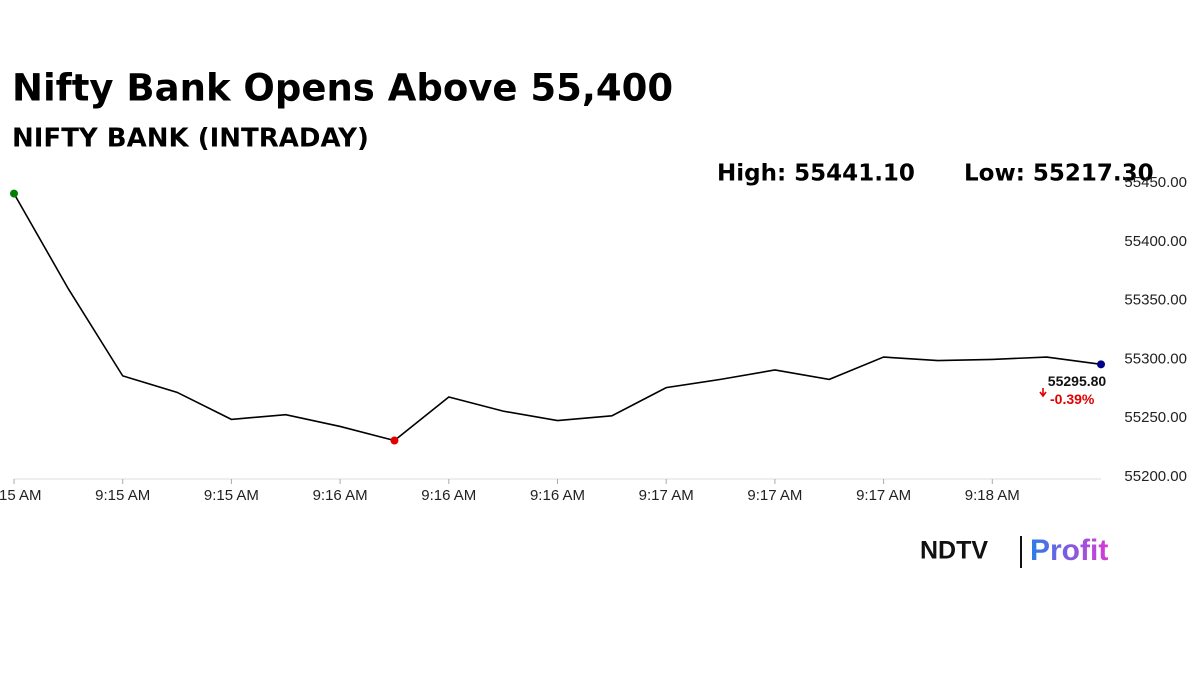 The height and width of the screenshot is (675, 1200). Describe the element at coordinates (1069, 550) in the screenshot. I see `logo-profit: Profit` at that location.